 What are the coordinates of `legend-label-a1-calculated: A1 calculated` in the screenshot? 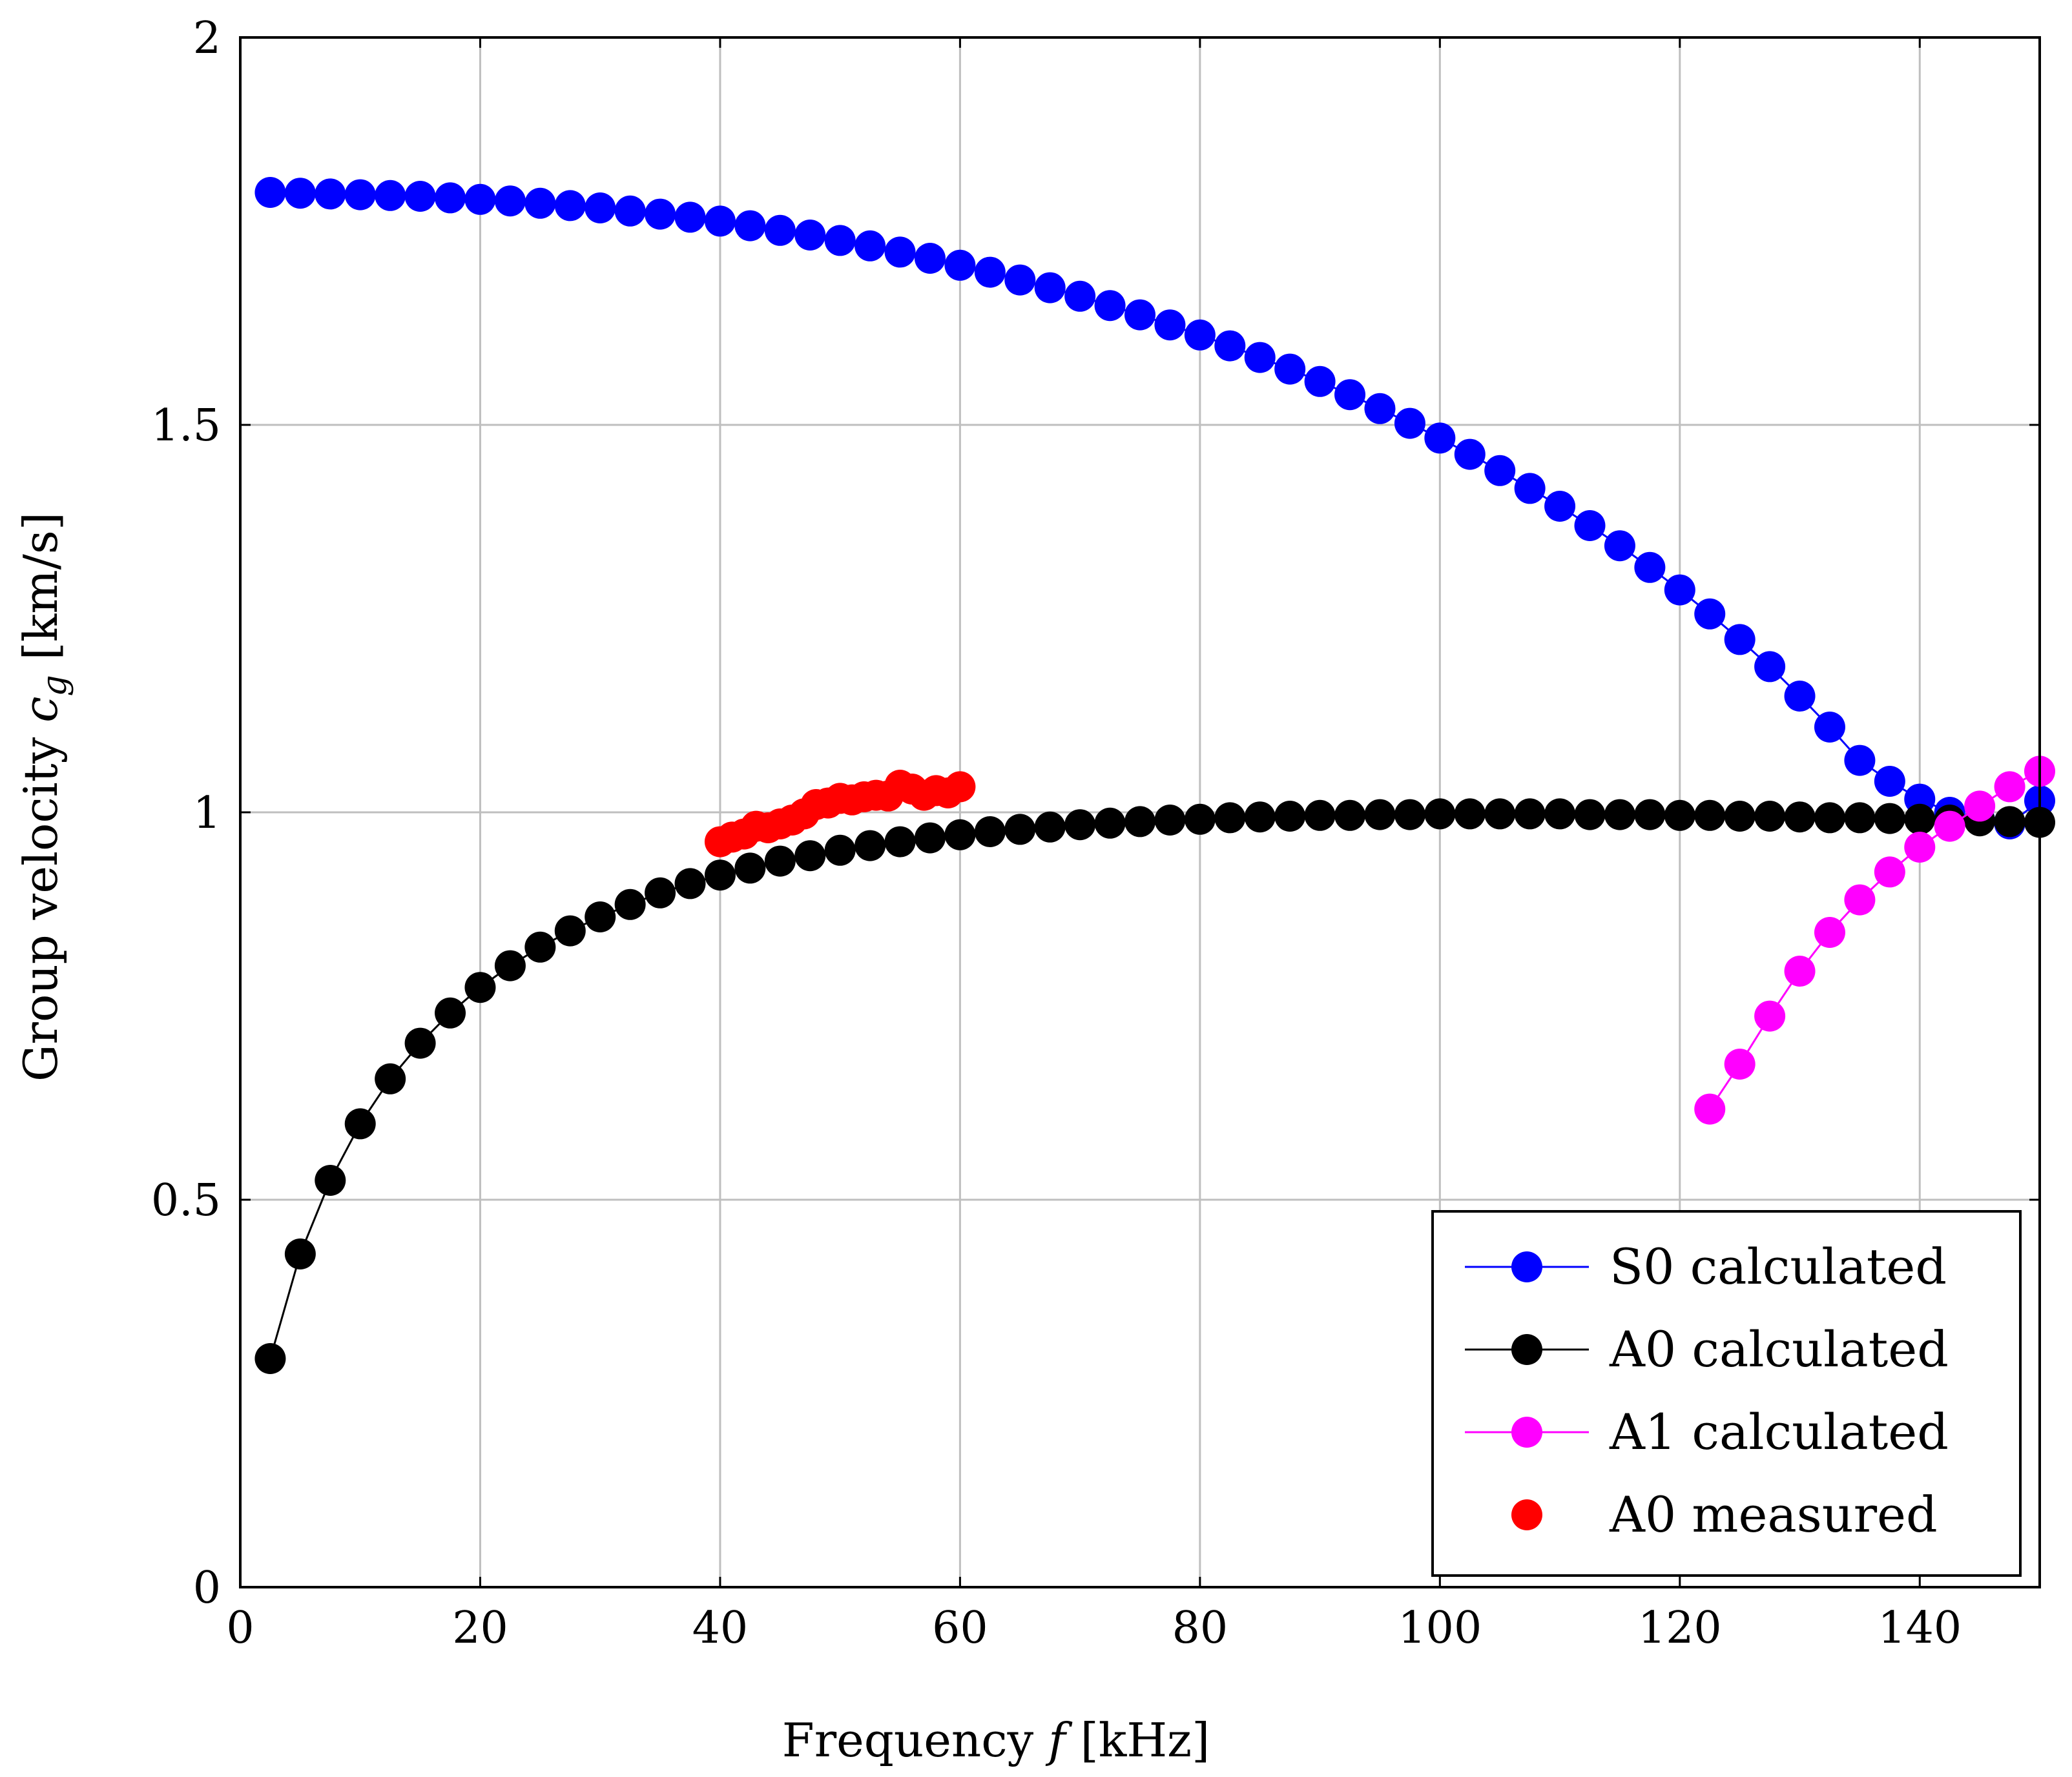 It's located at (1779, 1432).